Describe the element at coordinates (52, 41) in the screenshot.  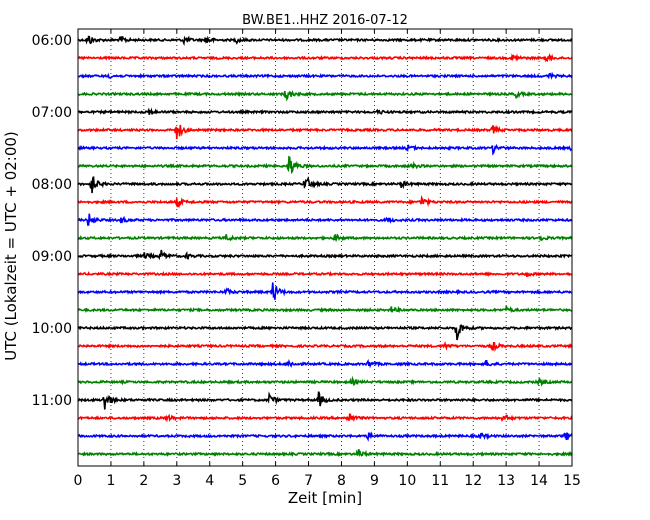
I see `y-tick-label: 06:00` at that location.